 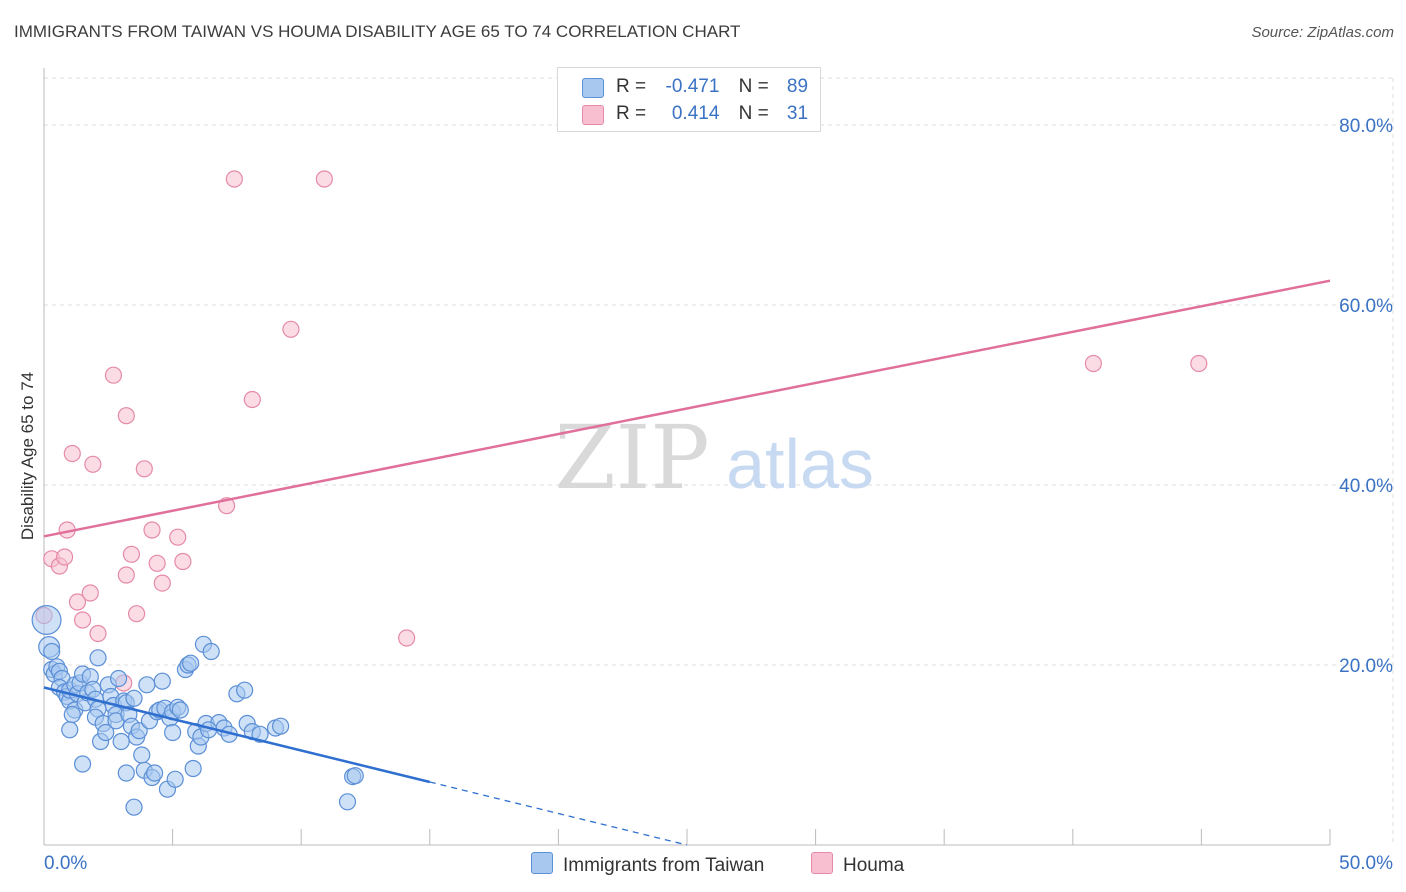 What do you see at coordinates (1366, 306) in the screenshot?
I see `y-tick-label: 60.0%` at bounding box center [1366, 306].